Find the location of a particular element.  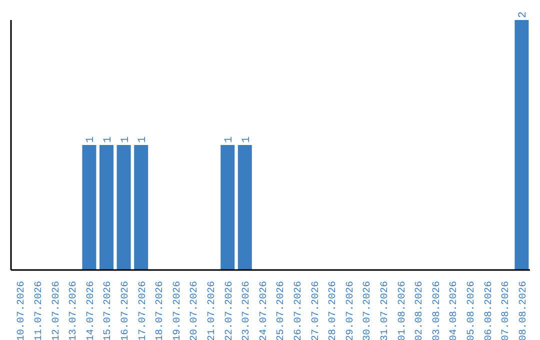

x-tick-label: 31.07.2026 is located at coordinates (385, 310).